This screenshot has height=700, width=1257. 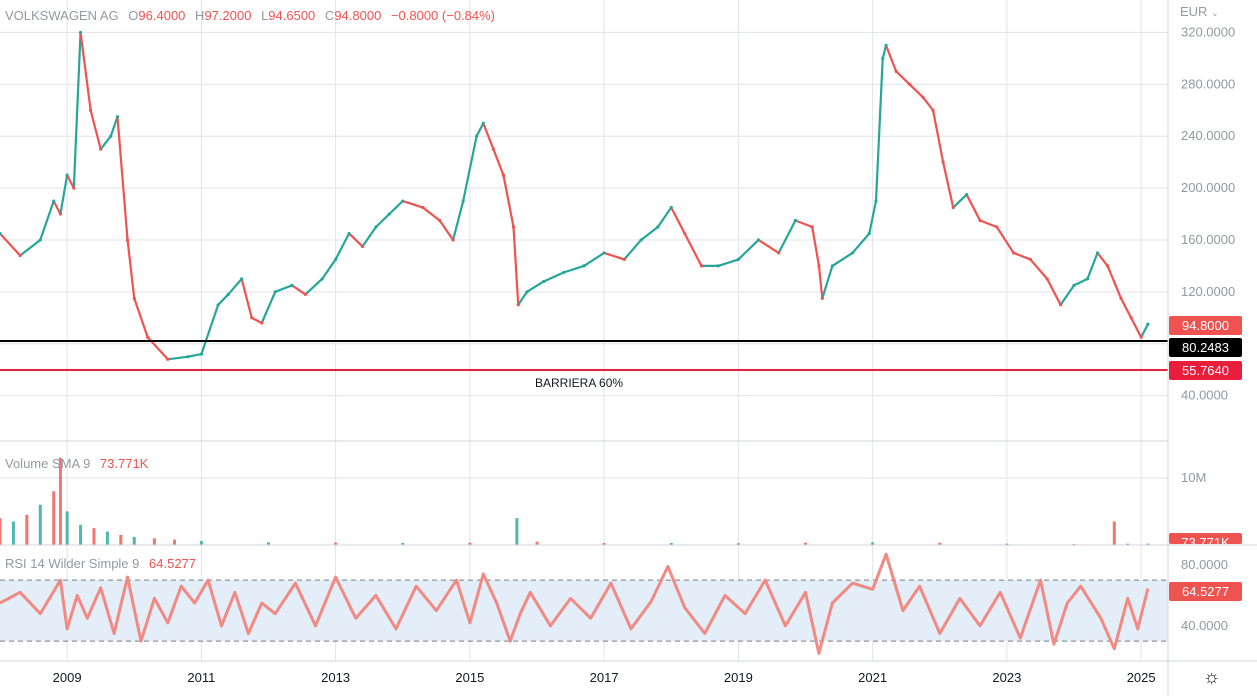 I want to click on rsi-tick-label: 40.0000, so click(x=1204, y=625).